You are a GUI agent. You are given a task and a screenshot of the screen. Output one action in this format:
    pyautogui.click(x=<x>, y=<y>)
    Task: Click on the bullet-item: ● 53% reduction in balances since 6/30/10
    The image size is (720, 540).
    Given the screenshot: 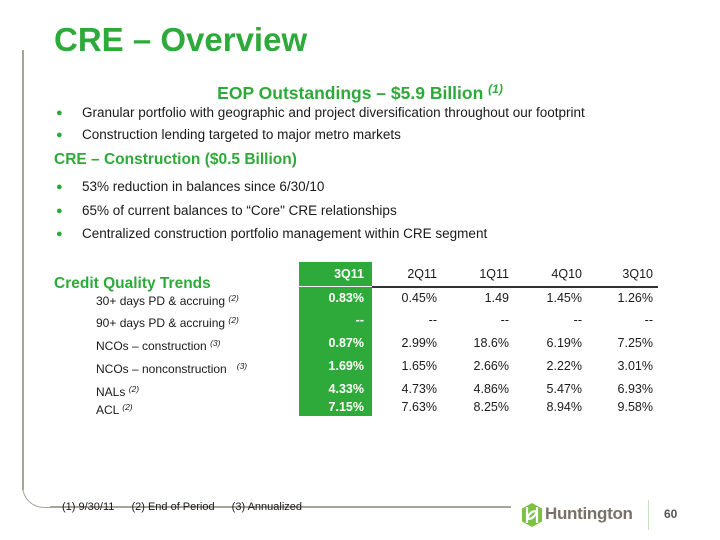 What is the action you would take?
    pyautogui.click(x=190, y=187)
    